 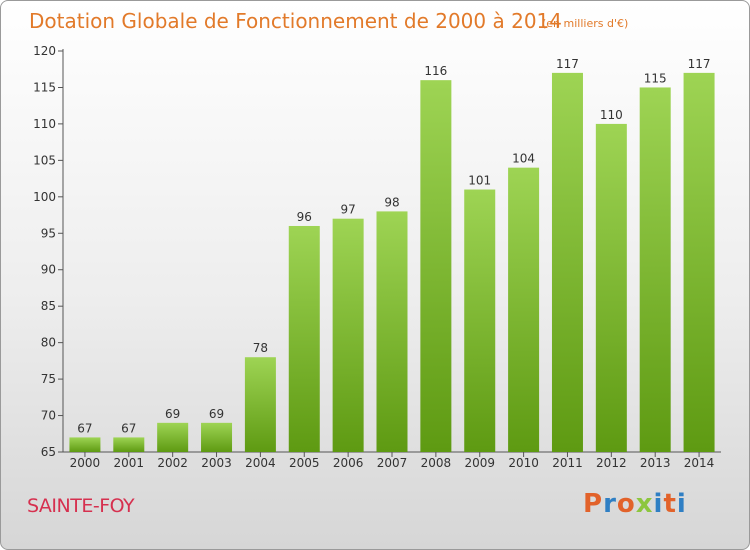 What do you see at coordinates (644, 504) in the screenshot?
I see `logo-letter: x` at bounding box center [644, 504].